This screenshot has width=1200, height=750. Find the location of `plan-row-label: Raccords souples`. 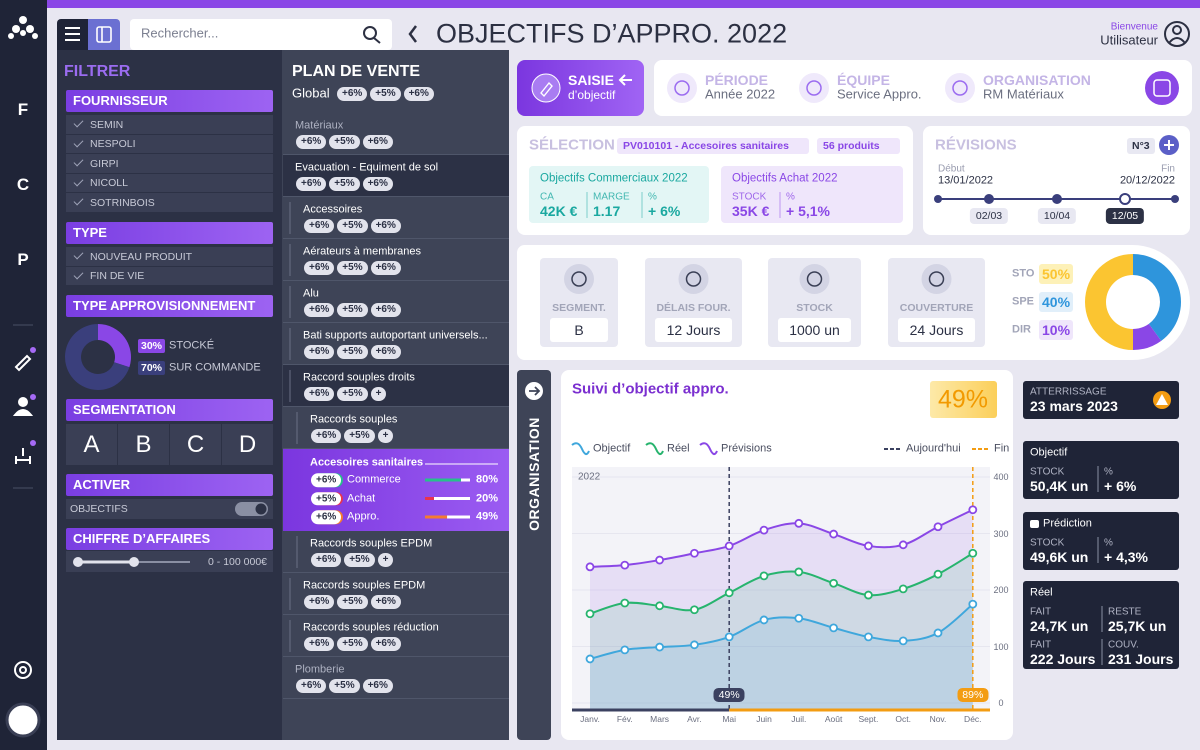

plan-row-label: Raccords souples is located at coordinates (354, 419).